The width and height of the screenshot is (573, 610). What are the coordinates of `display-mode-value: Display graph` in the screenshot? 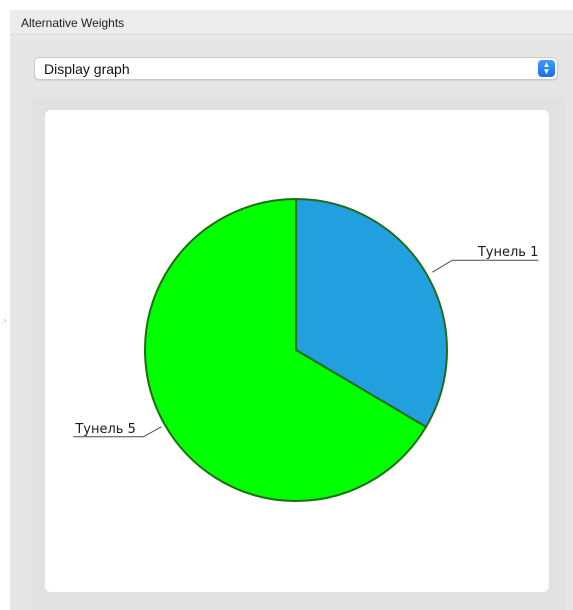 It's located at (87, 69).